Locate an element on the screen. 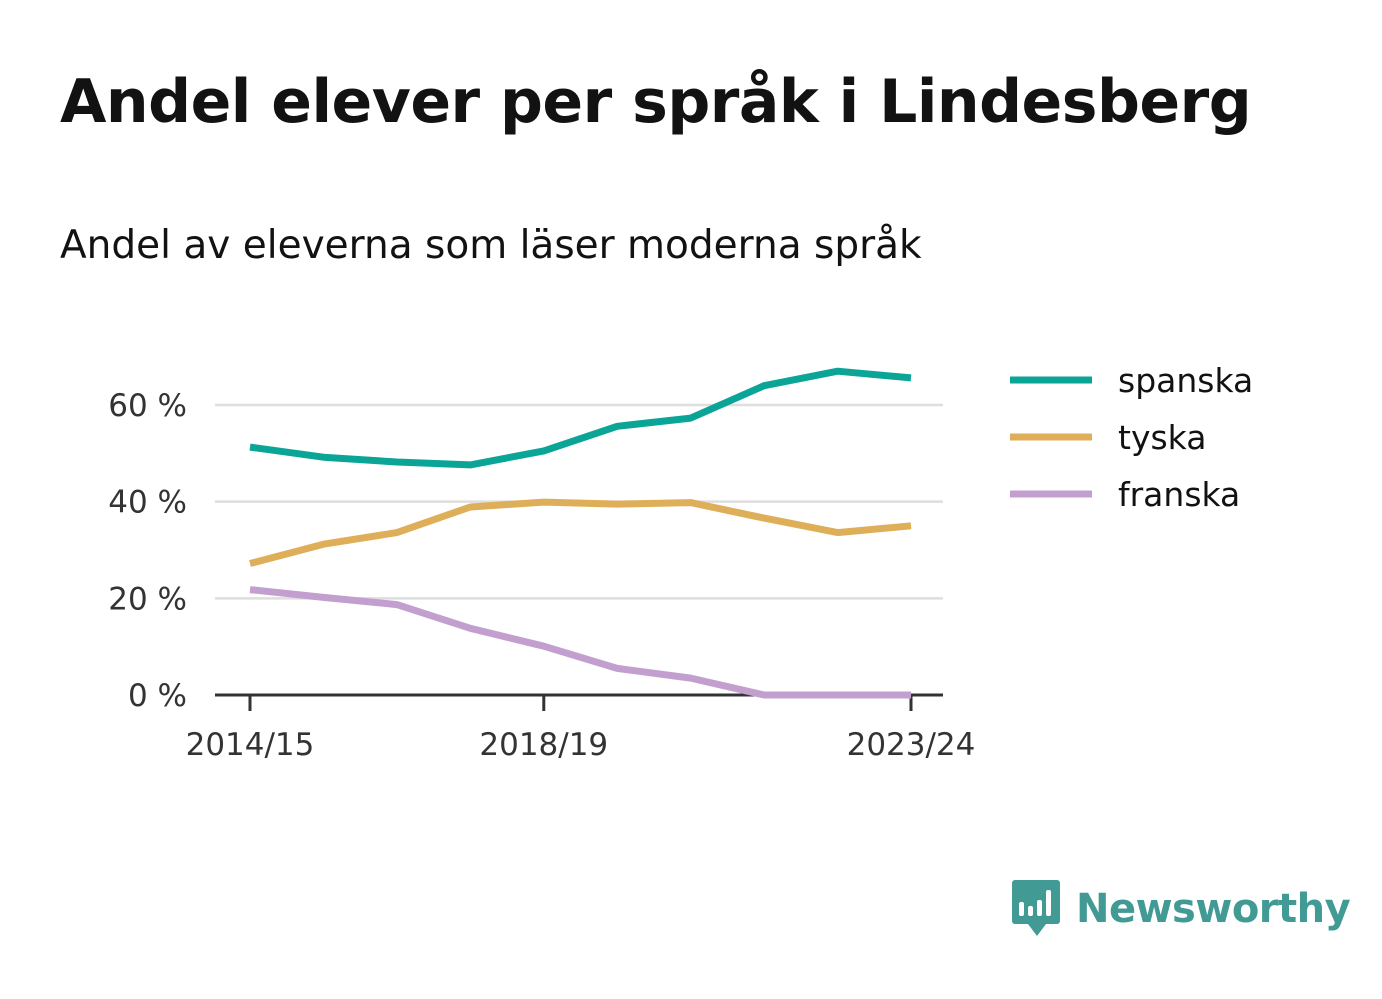 The width and height of the screenshot is (1382, 999). chat-bubble-bar-chart-icon is located at coordinates (1036, 908).